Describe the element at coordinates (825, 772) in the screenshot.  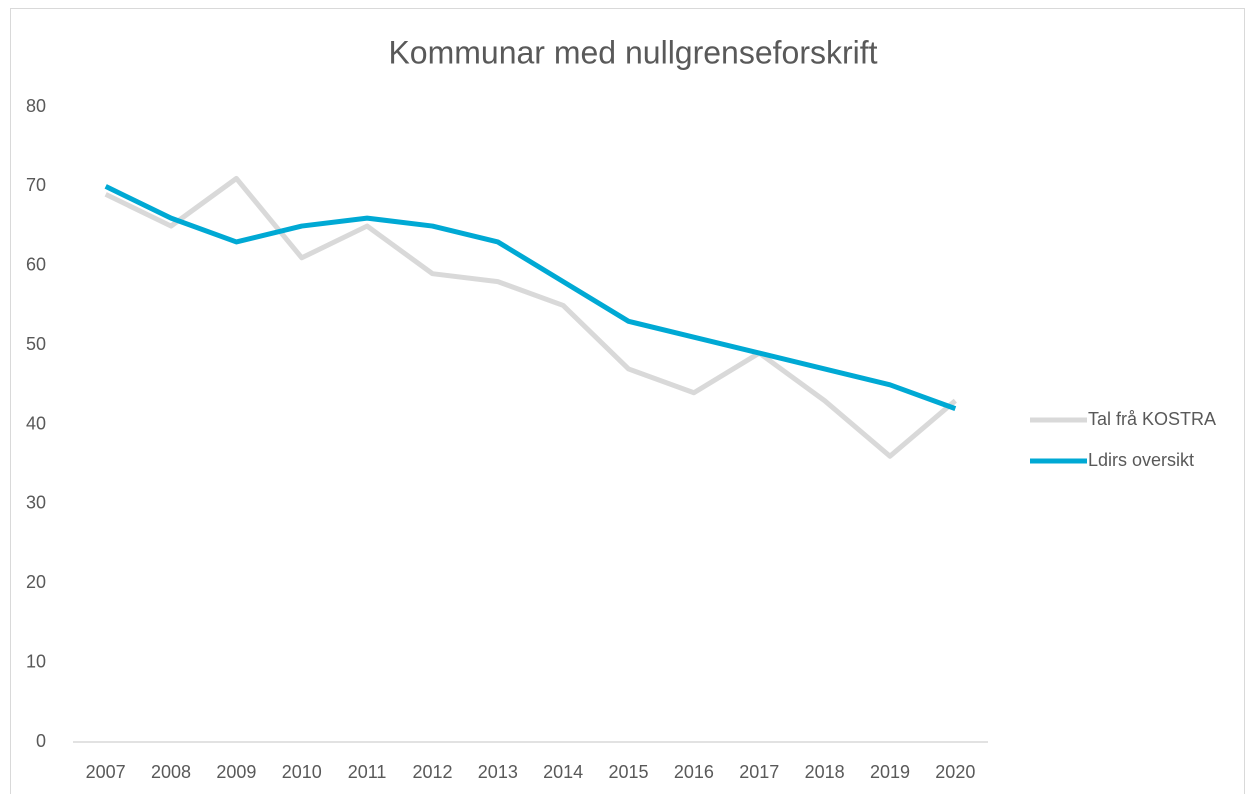
I see `x-tick-label: 2018` at that location.